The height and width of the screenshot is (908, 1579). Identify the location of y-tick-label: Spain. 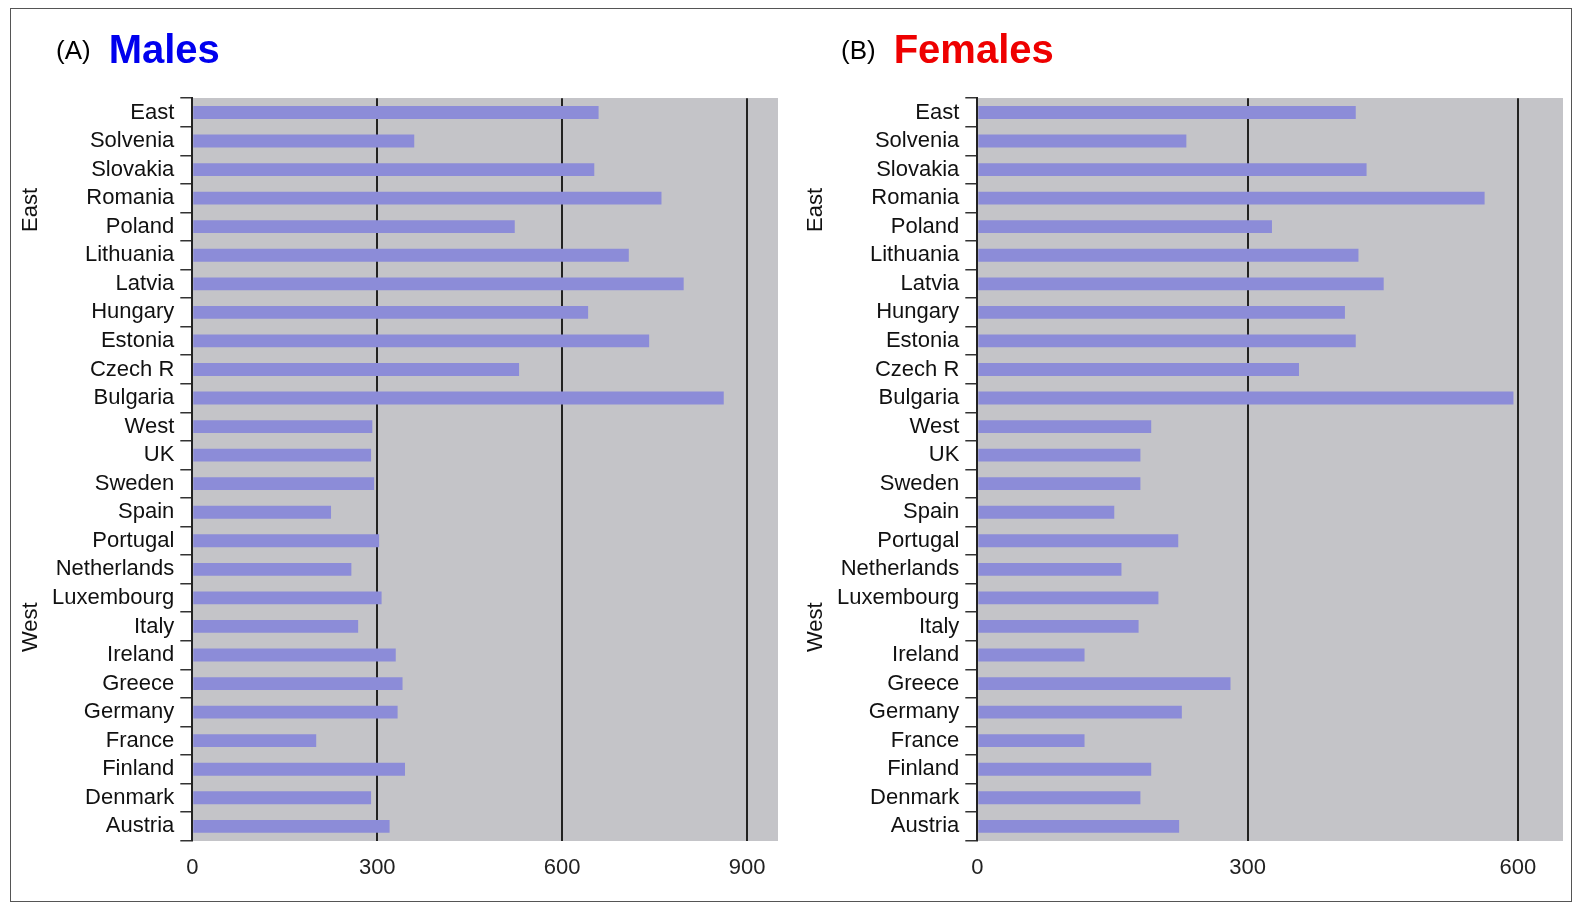
(146, 511).